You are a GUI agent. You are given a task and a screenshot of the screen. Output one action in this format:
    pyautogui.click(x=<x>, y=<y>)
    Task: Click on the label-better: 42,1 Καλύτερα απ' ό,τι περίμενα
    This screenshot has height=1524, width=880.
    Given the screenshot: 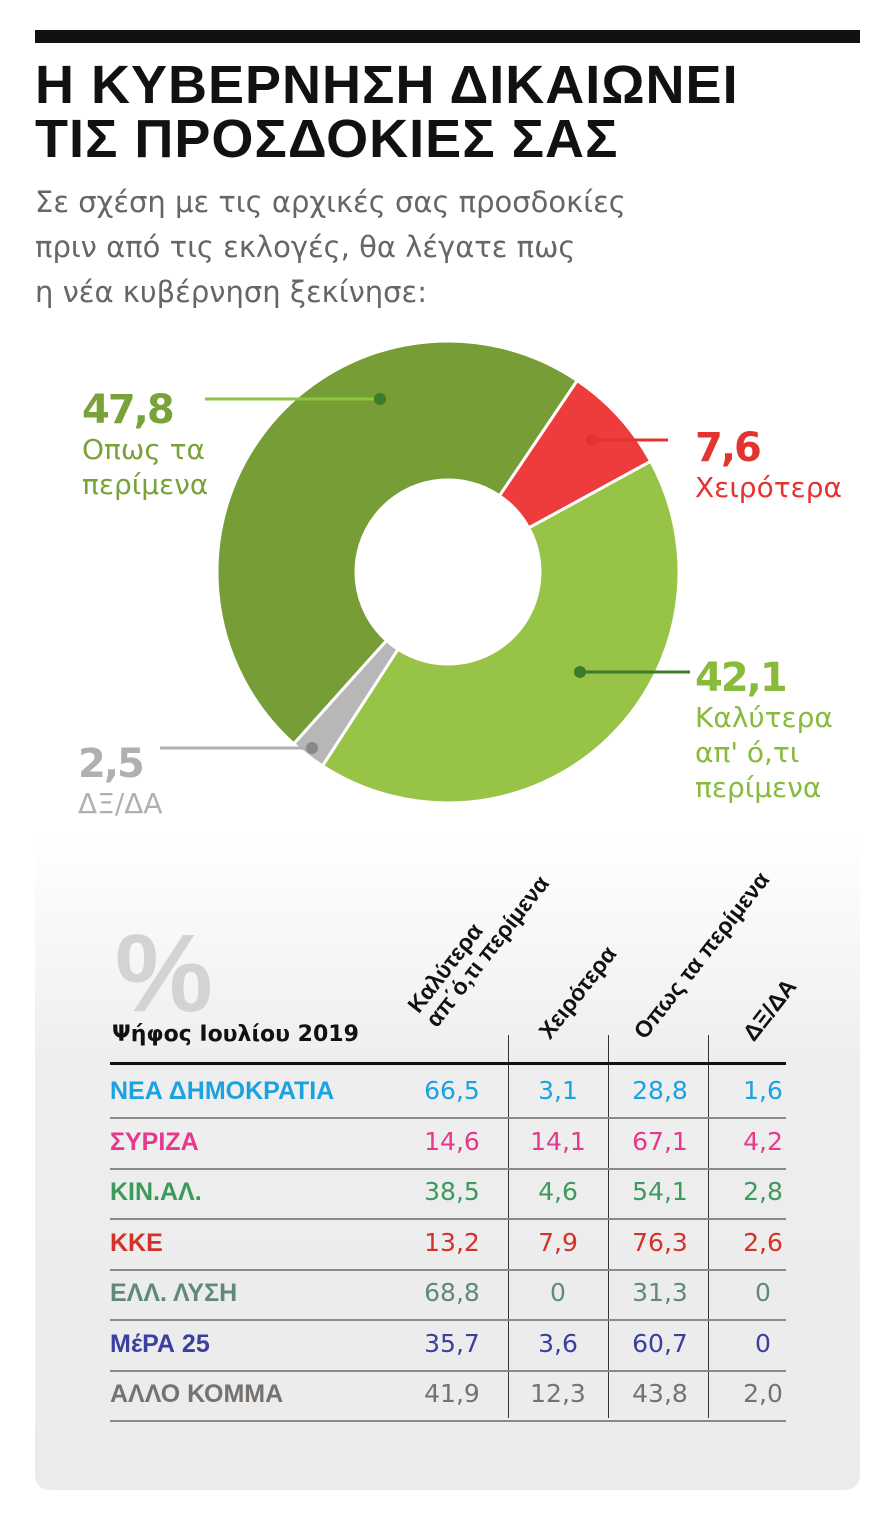 What is the action you would take?
    pyautogui.click(x=764, y=730)
    